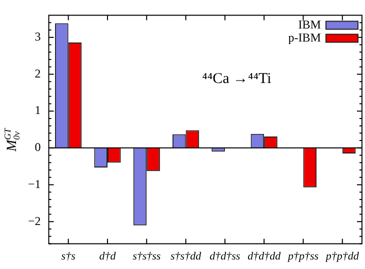 This screenshot has height=269, width=365. Describe the element at coordinates (305, 37) in the screenshot. I see `legend-label: p-IBM` at that location.